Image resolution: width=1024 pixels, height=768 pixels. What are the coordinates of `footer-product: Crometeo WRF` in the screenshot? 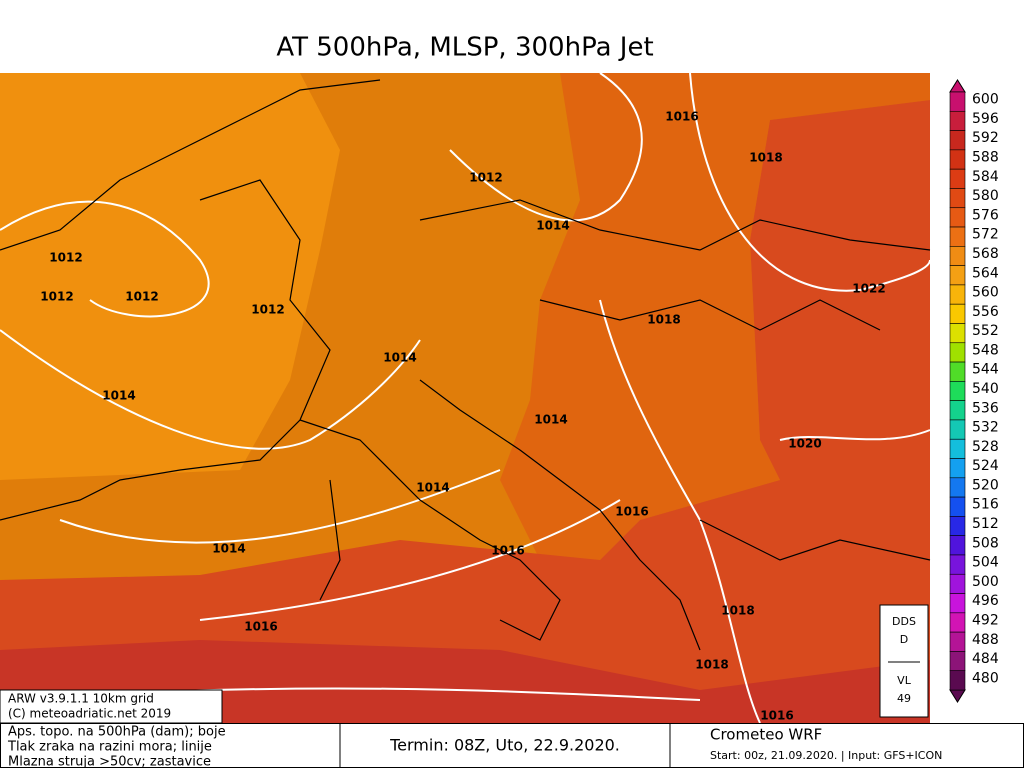 It's located at (766, 735).